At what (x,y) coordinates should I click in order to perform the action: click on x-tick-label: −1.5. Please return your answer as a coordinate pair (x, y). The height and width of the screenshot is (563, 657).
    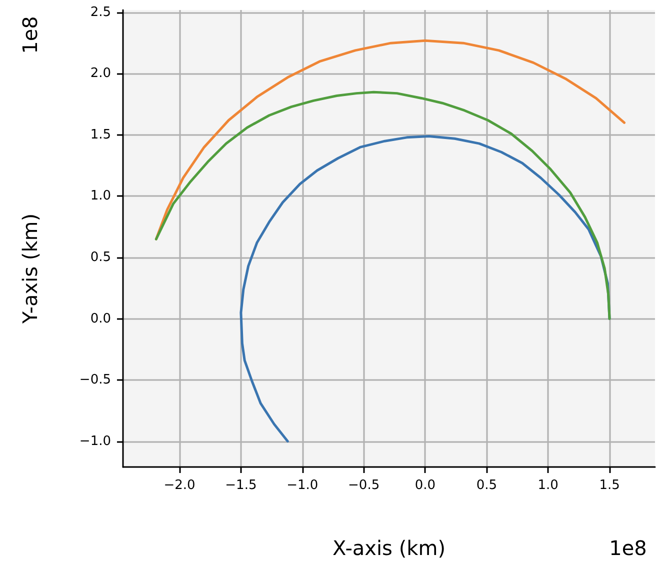
    Looking at the image, I should click on (241, 485).